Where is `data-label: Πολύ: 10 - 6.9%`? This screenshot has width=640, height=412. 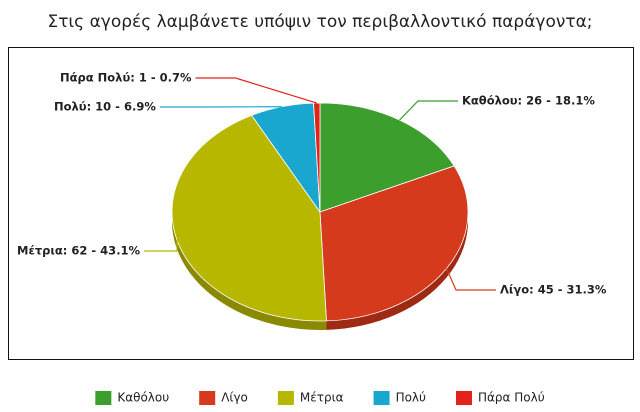
data-label: Πολύ: 10 - 6.9% is located at coordinates (105, 107).